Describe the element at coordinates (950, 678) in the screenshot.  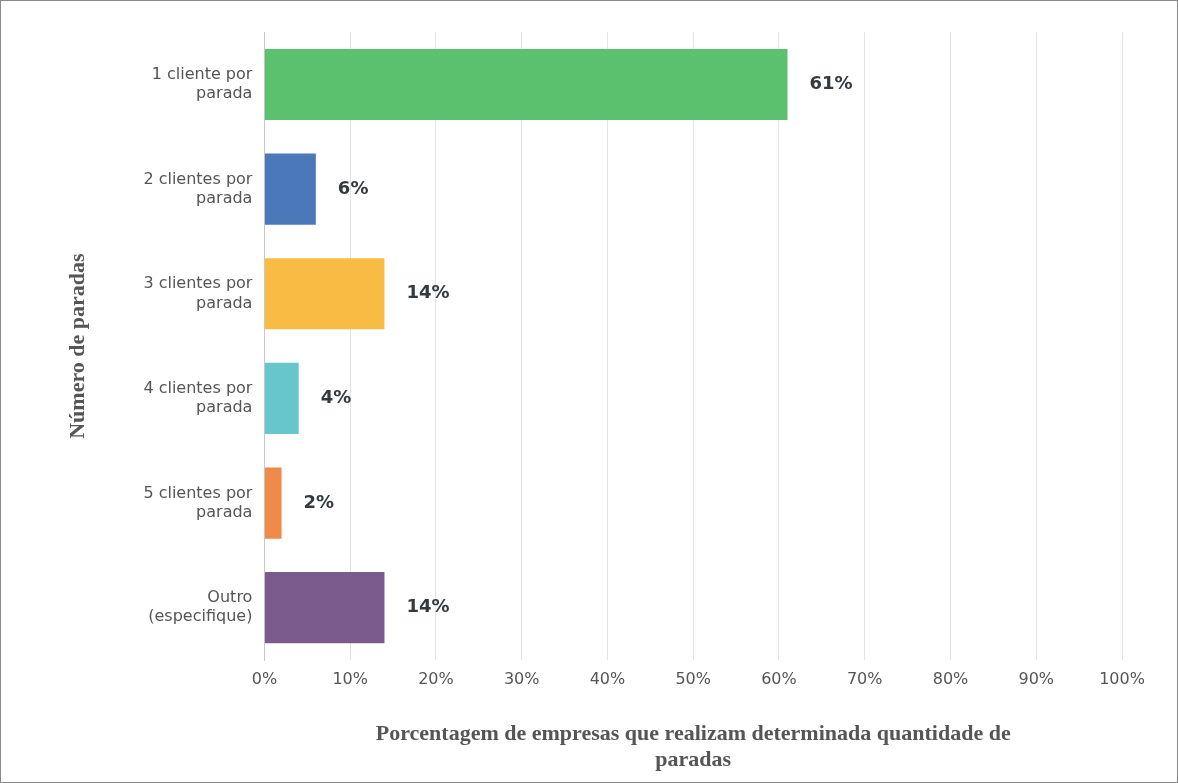
I see `x-tick-label: 80%` at that location.